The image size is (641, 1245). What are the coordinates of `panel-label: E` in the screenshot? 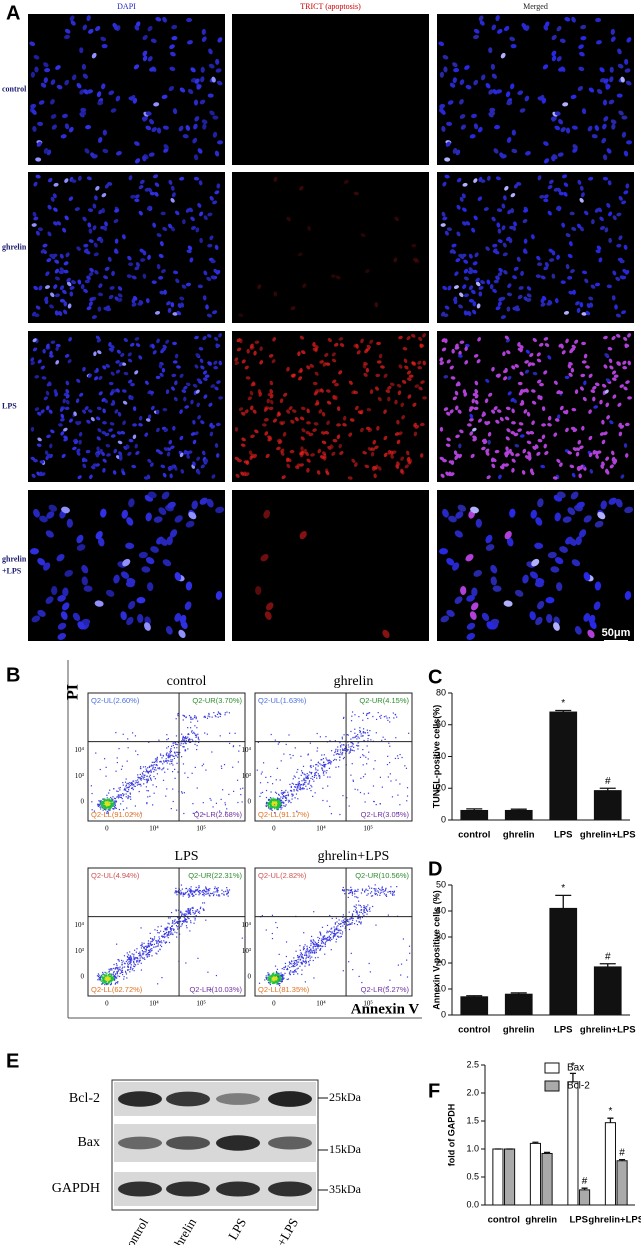 It's located at (12, 1061).